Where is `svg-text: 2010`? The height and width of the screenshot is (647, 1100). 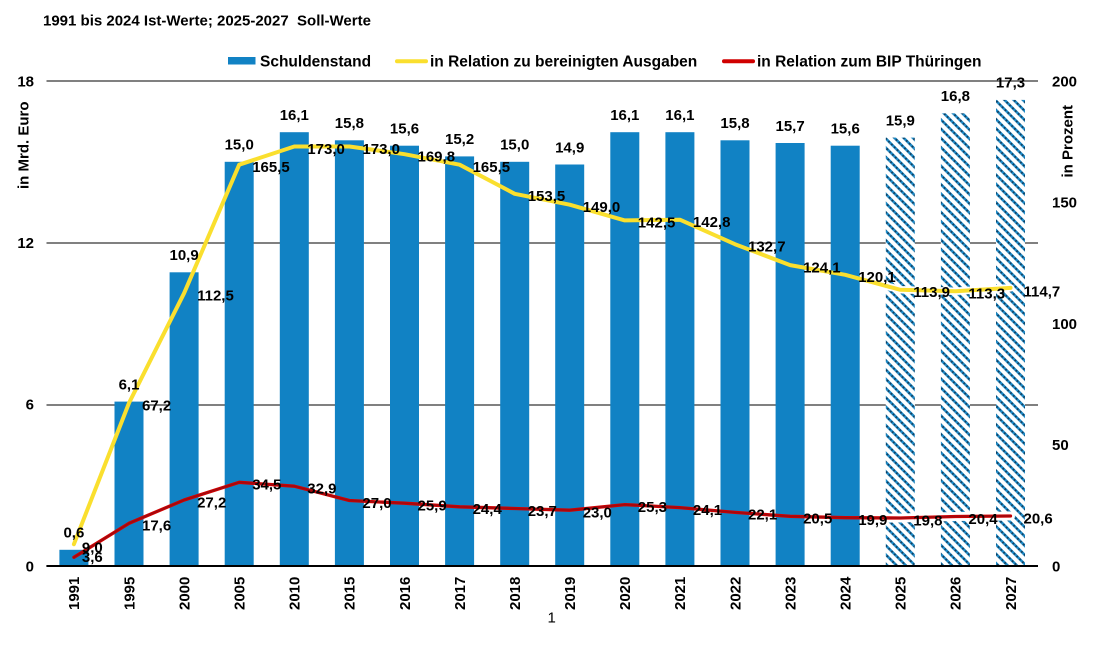
svg-text: 2010 is located at coordinates (295, 593).